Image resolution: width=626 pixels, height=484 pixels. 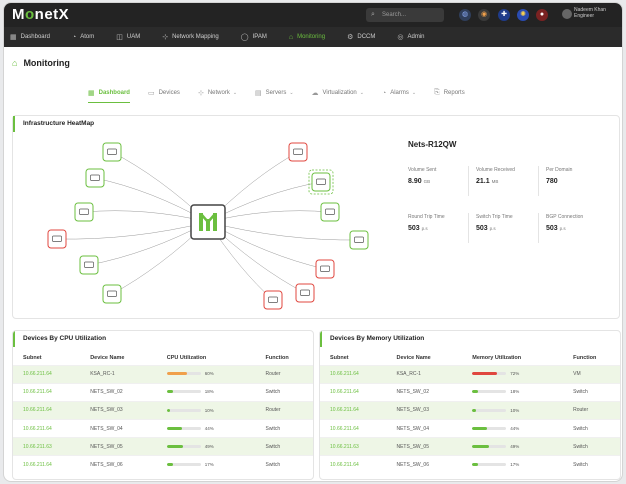 What do you see at coordinates (576, 223) in the screenshot?
I see `metric-card: BGP Connection 503 p.s` at bounding box center [576, 223].